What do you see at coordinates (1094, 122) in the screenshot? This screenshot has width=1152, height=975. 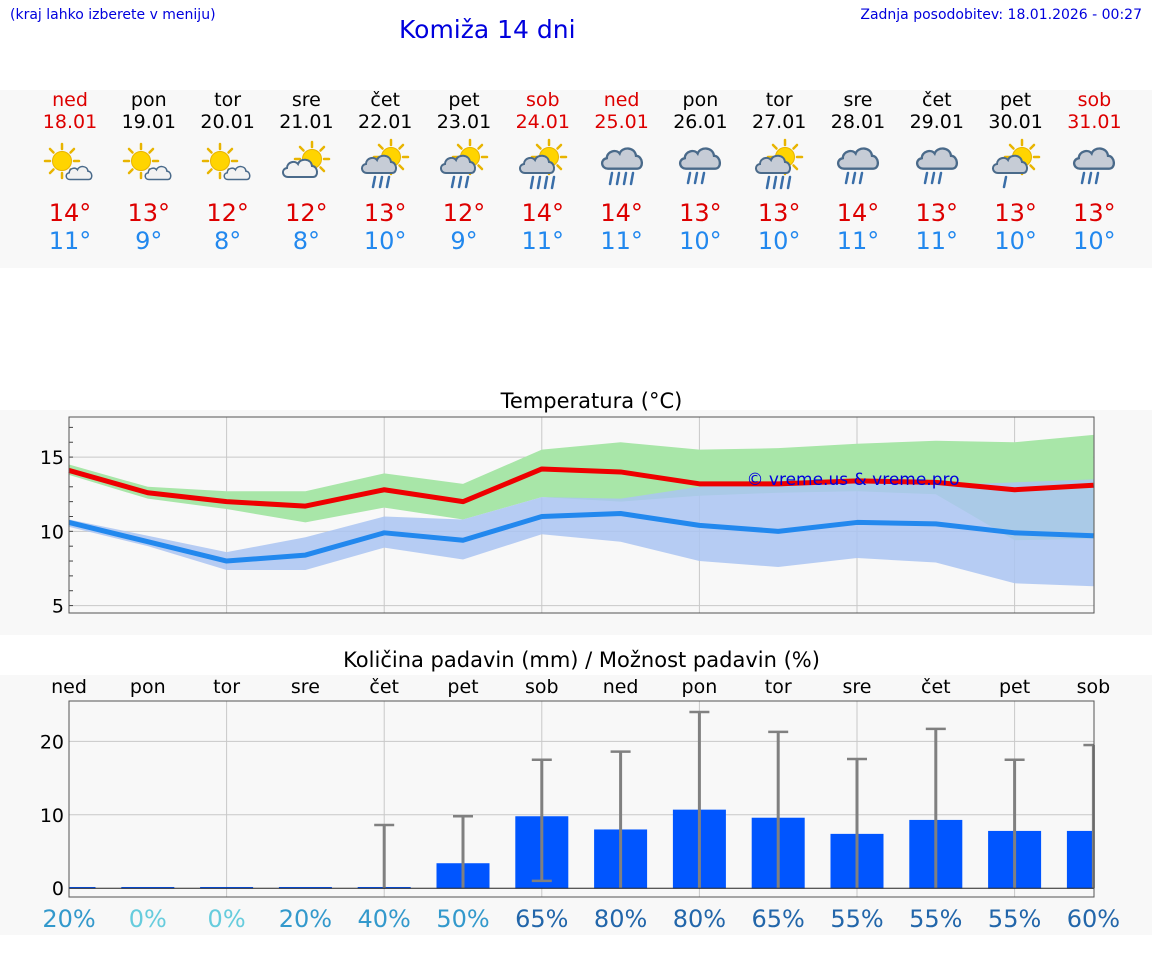 I see `day-date: 31.01` at bounding box center [1094, 122].